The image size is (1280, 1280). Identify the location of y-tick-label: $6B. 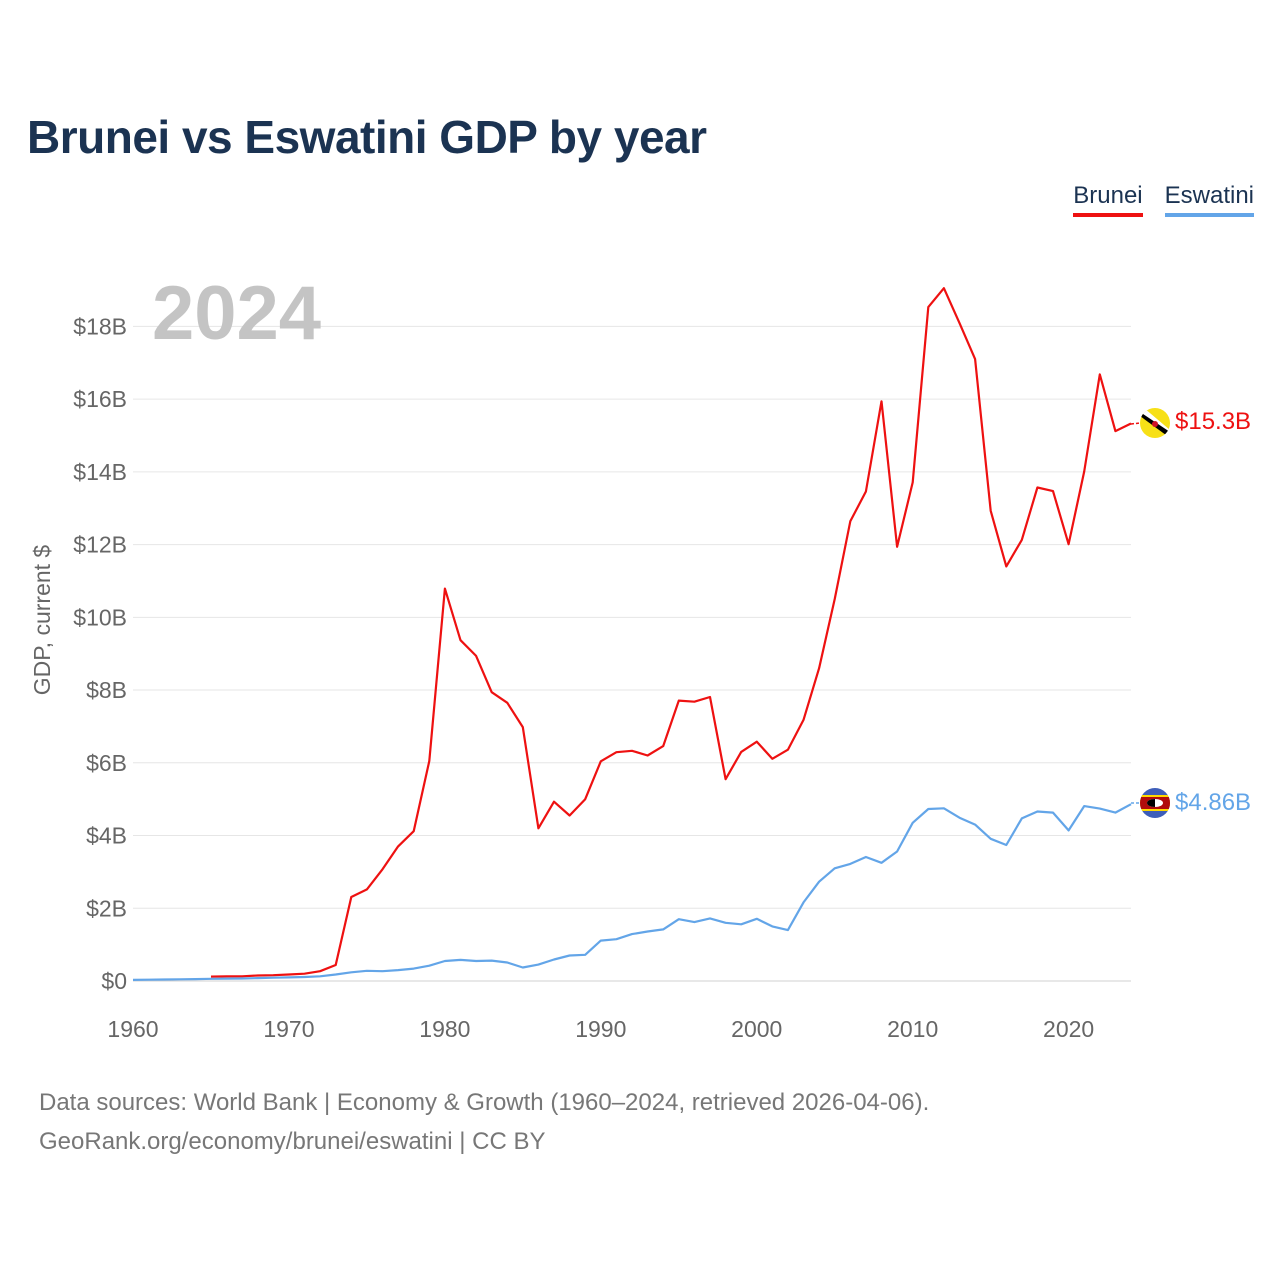
(106, 763).